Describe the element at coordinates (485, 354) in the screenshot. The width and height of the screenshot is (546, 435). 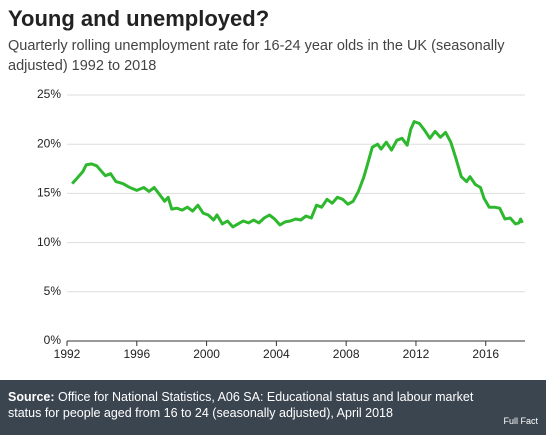
I see `x-tick-label: 2016` at that location.